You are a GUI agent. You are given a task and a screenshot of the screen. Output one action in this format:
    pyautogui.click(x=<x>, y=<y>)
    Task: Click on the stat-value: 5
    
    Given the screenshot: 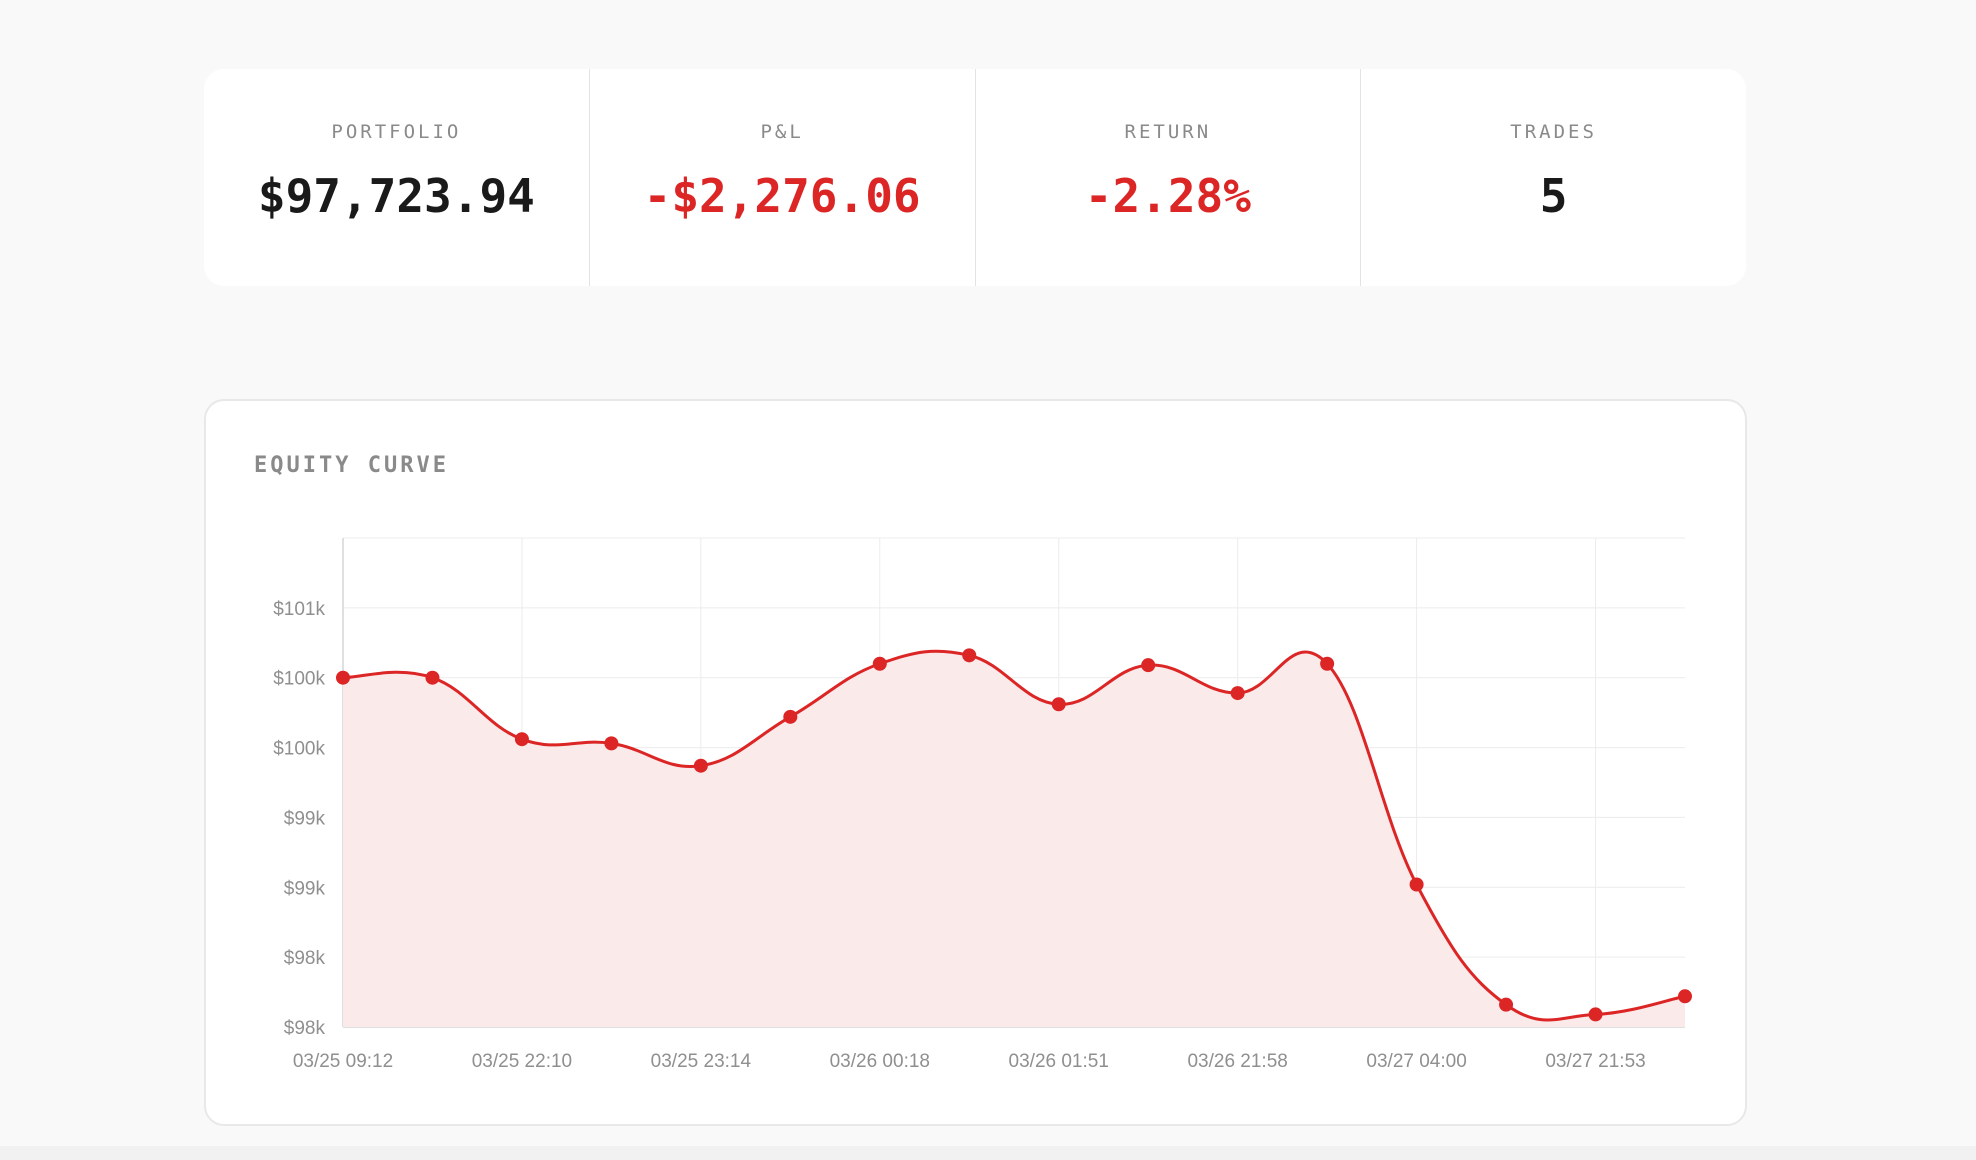 What is the action you would take?
    pyautogui.click(x=1553, y=196)
    